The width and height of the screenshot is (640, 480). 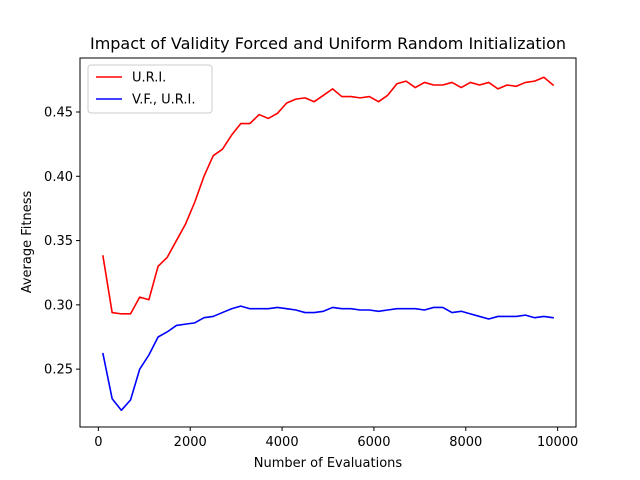 I want to click on x-tick-label: 6000, so click(x=373, y=442).